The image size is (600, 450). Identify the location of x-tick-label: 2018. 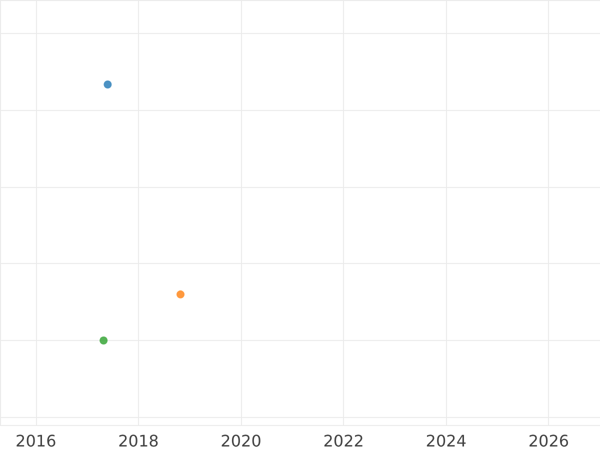
(138, 441).